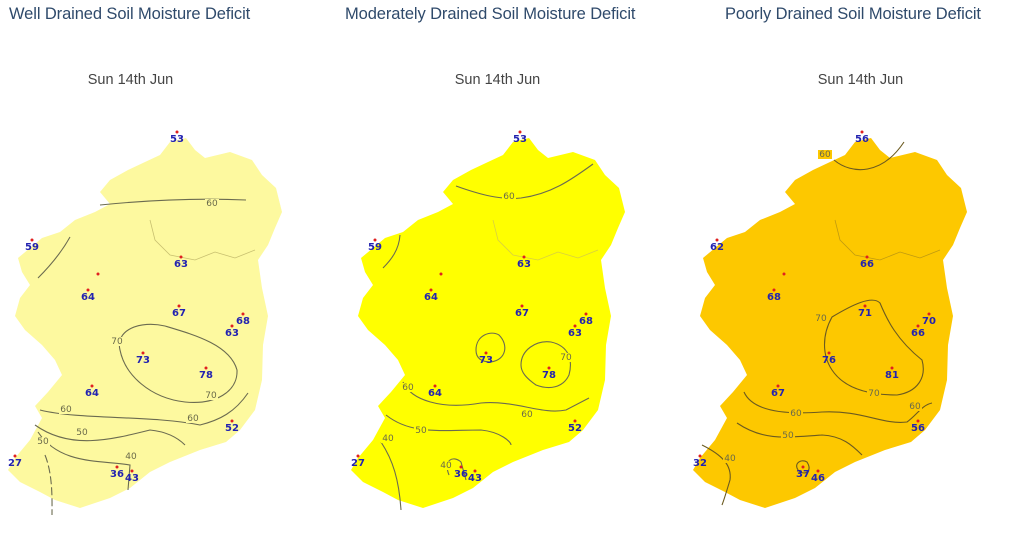 This screenshot has height=545, width=1024. What do you see at coordinates (867, 264) in the screenshot?
I see `station-value: 66` at bounding box center [867, 264].